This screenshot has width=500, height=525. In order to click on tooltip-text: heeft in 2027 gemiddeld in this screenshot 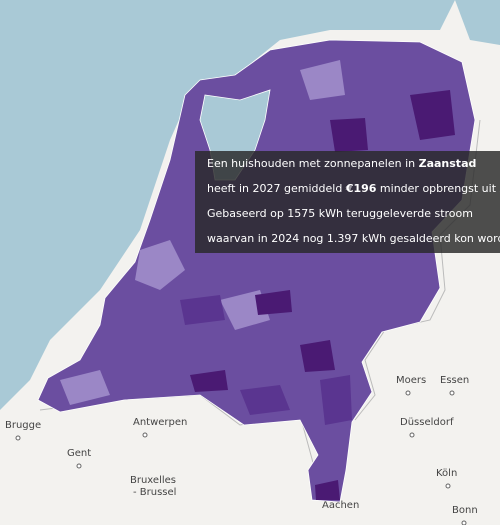, I will do `click(276, 188)`.